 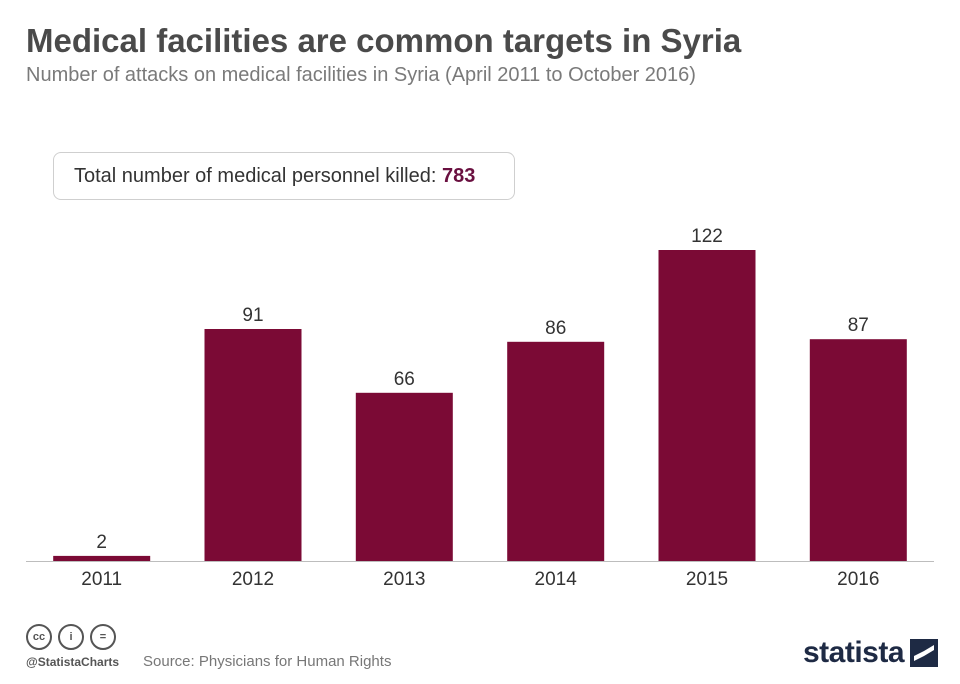 What do you see at coordinates (253, 445) in the screenshot?
I see `bar-2012` at bounding box center [253, 445].